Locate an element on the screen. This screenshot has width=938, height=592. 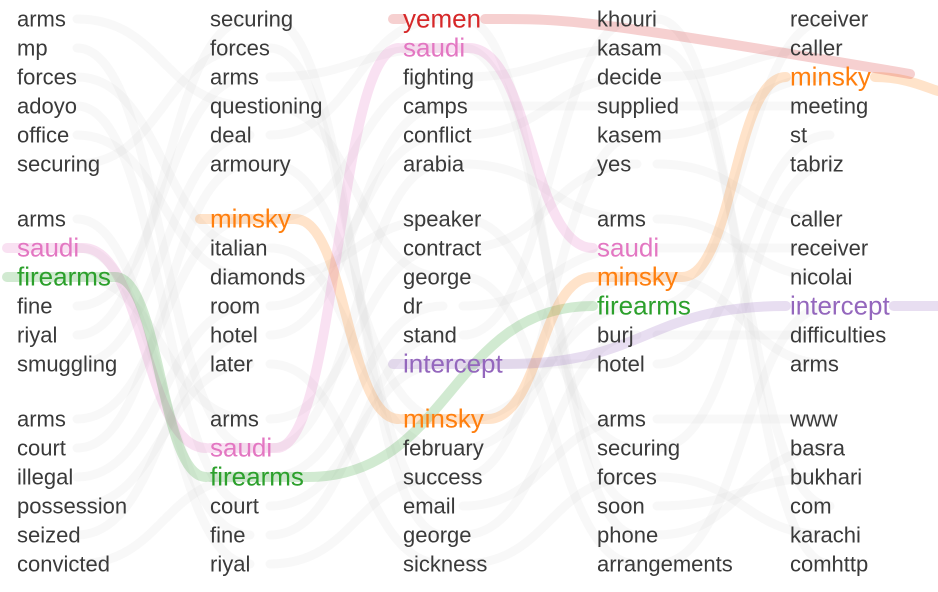
topic-word: room is located at coordinates (235, 306).